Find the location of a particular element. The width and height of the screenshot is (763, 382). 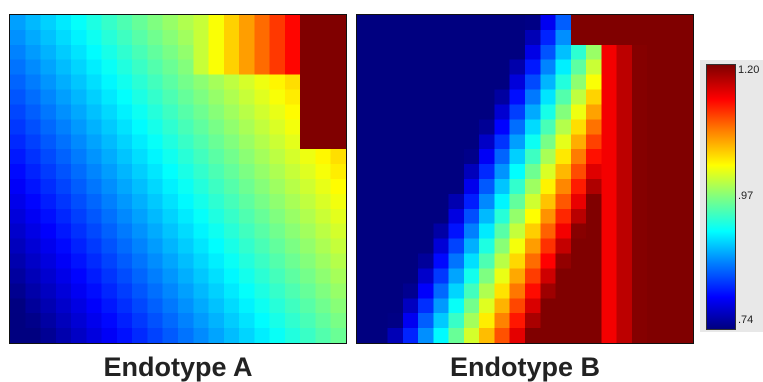

colorbar is located at coordinates (721, 197).